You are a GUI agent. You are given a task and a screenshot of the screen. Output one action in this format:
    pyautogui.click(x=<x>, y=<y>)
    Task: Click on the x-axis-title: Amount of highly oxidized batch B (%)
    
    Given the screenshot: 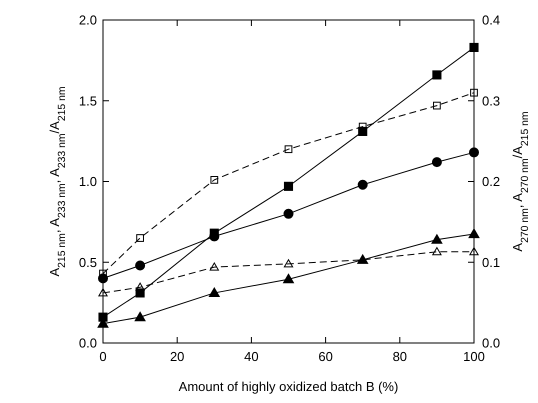 What is the action you would take?
    pyautogui.click(x=288, y=386)
    